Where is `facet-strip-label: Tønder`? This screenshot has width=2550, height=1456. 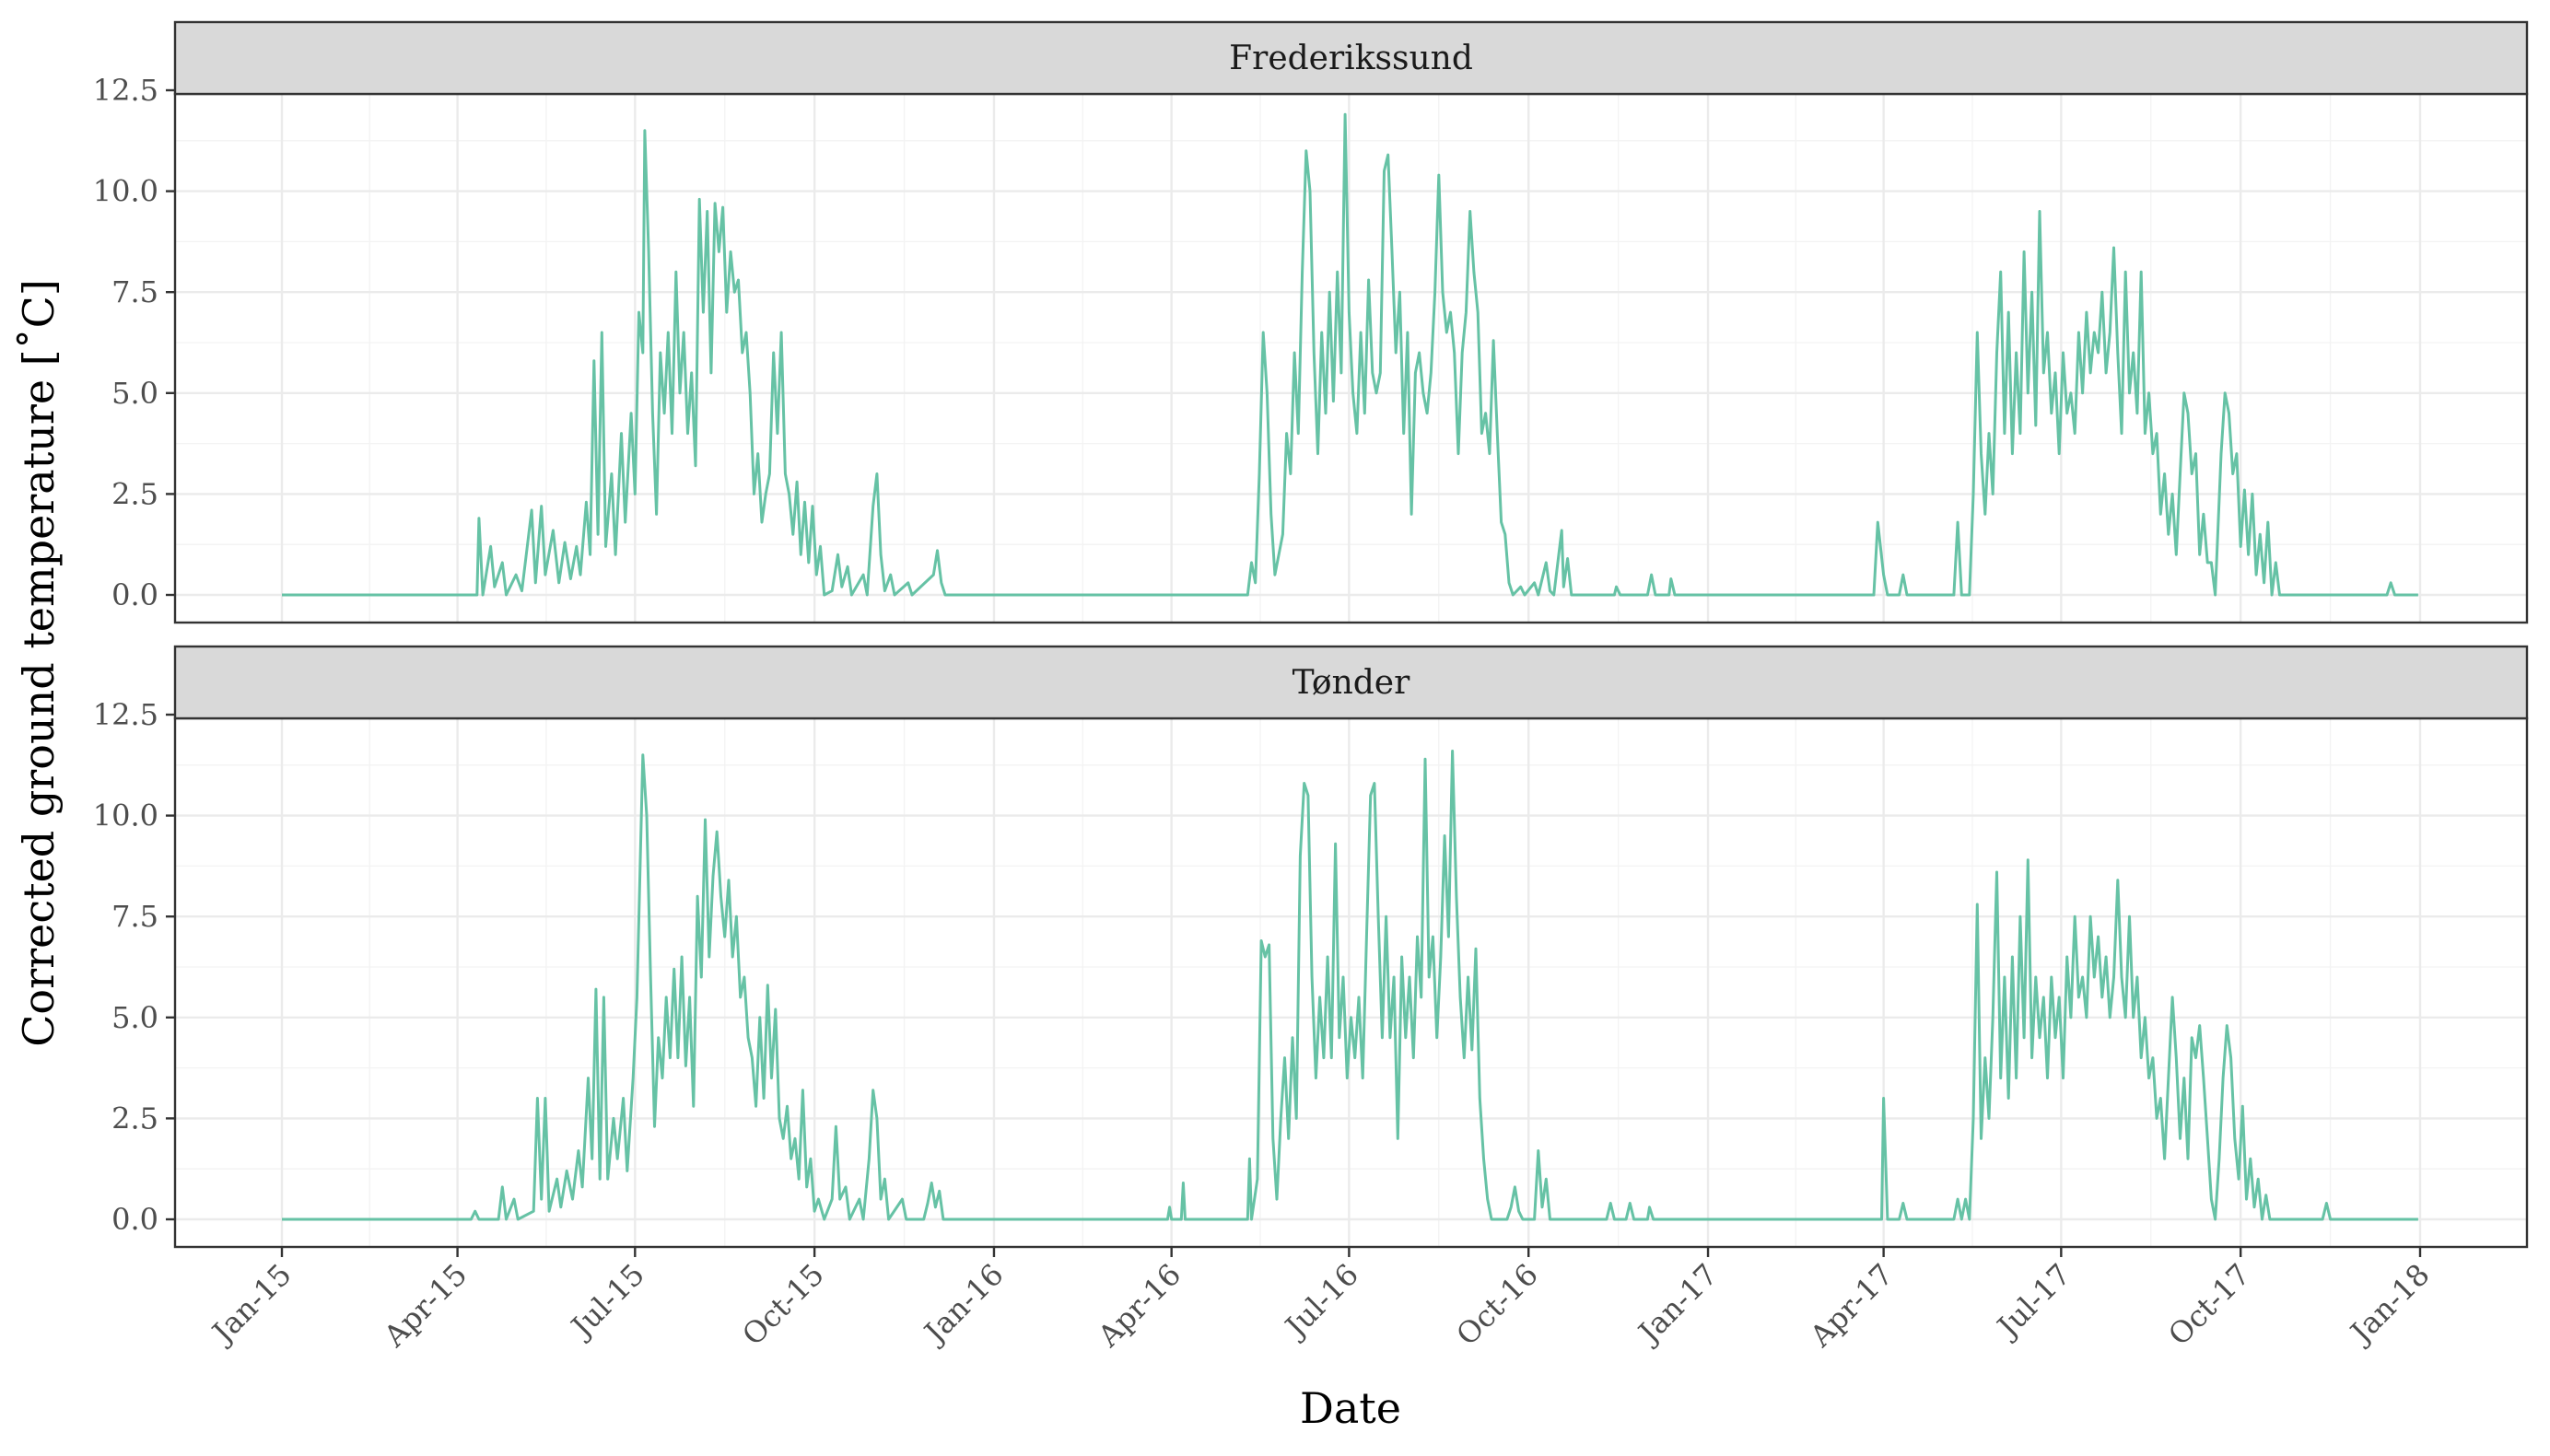 facet-strip-label: Tønder is located at coordinates (1351, 683).